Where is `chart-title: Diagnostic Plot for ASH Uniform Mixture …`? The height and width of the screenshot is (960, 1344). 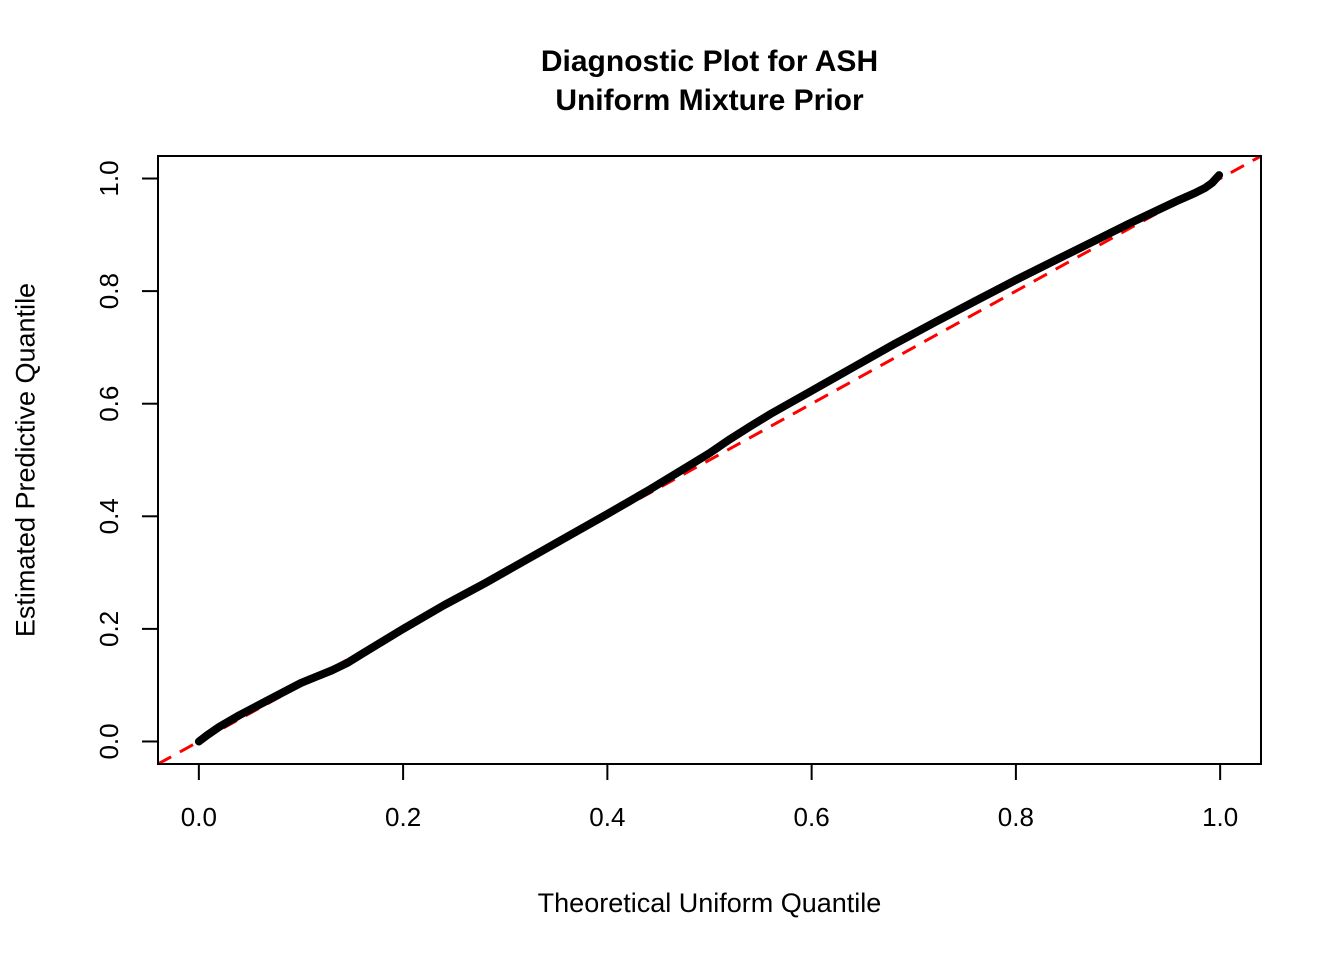
chart-title: Diagnostic Plot for ASH Uniform Mixture … is located at coordinates (709, 81).